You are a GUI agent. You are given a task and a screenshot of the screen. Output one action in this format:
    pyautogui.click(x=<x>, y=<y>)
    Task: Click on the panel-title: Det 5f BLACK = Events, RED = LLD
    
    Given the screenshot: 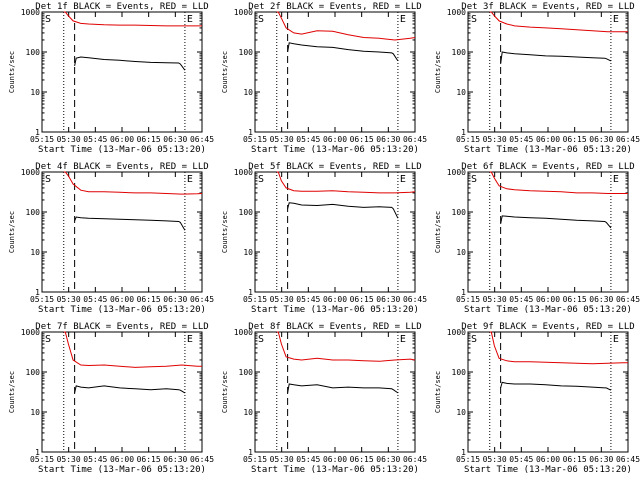 What is the action you would take?
    pyautogui.click(x=334, y=167)
    